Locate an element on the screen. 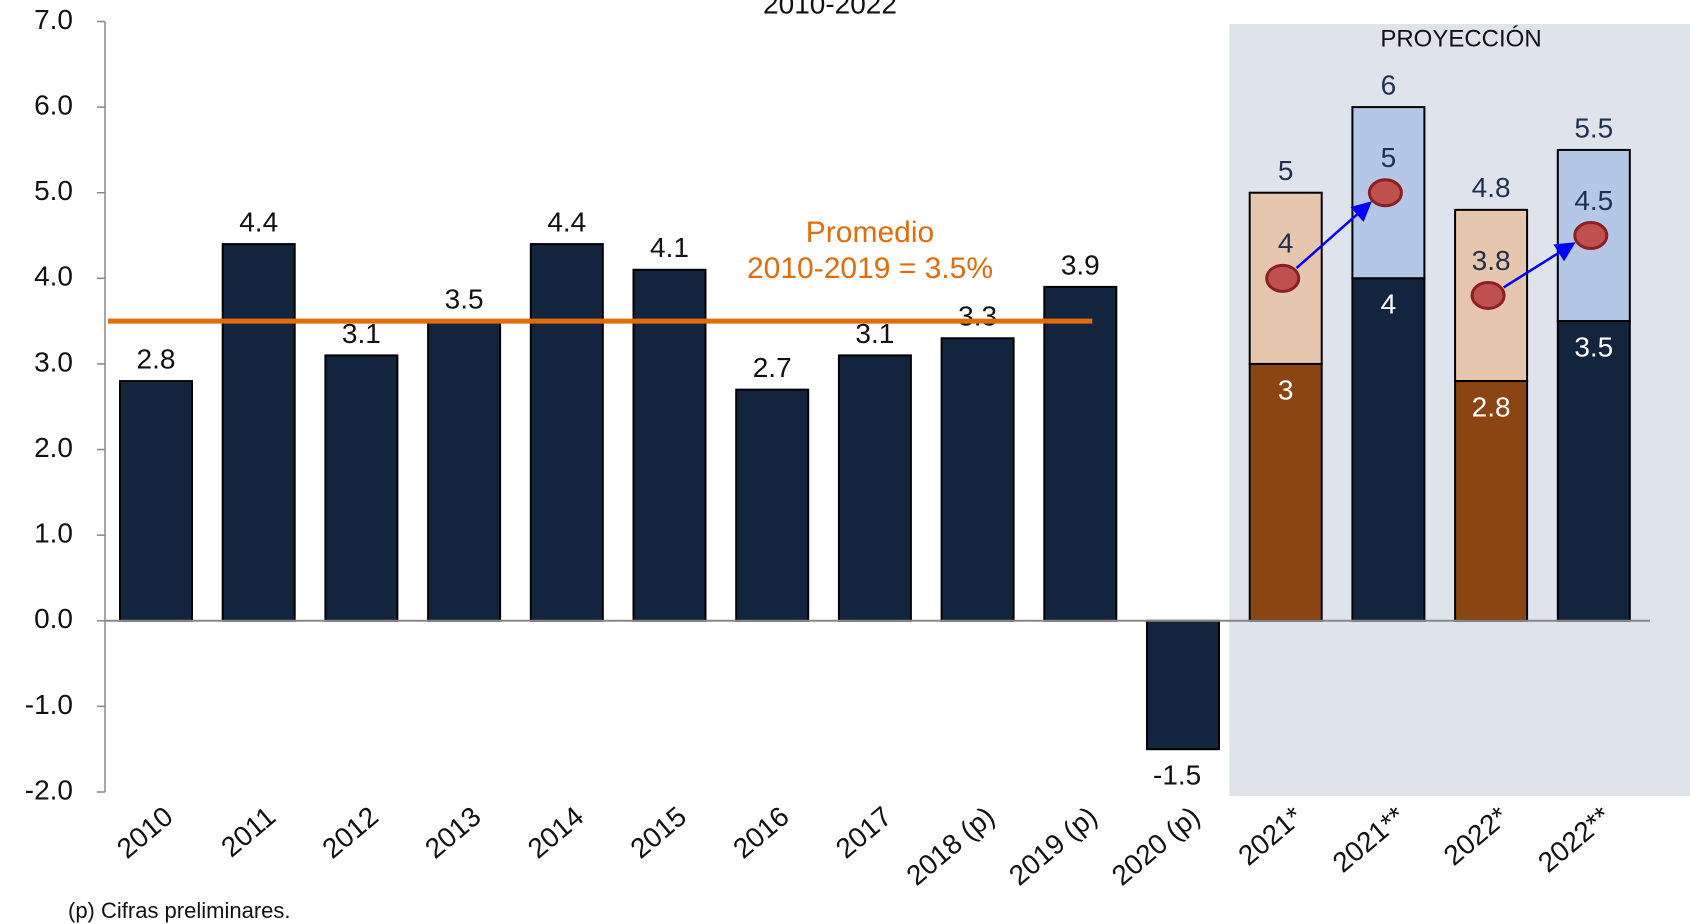  y-tick-label: 0.0 is located at coordinates (53, 618).